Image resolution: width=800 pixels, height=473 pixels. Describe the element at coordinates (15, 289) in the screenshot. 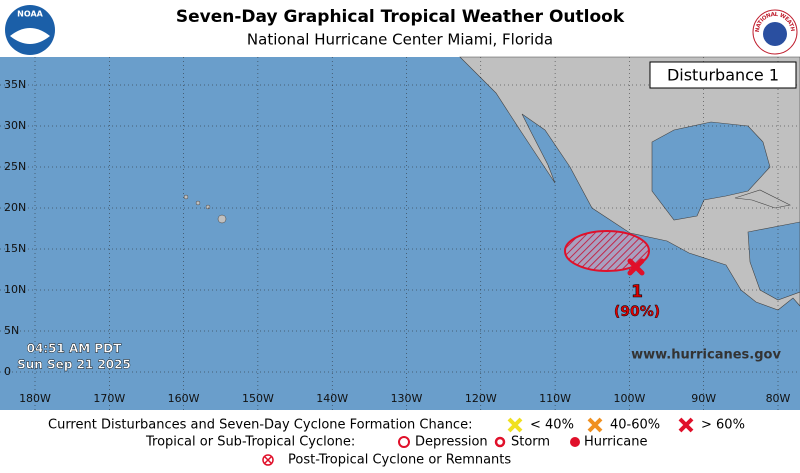

I see `lat-label: 10N` at that location.